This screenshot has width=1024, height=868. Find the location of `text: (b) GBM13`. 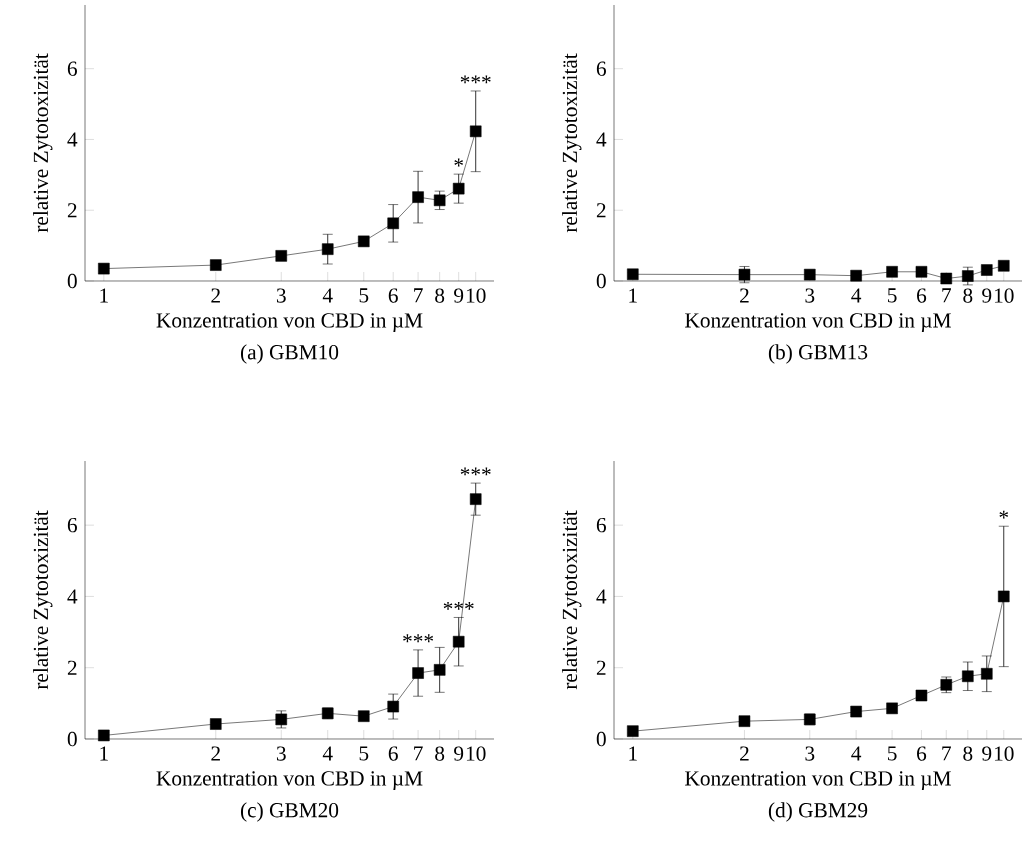

text: (b) GBM13 is located at coordinates (818, 354).